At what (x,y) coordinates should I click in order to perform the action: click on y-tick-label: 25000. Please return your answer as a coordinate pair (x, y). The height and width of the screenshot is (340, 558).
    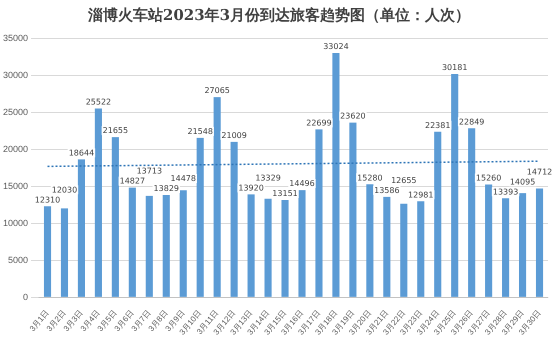
    Looking at the image, I should click on (15, 111).